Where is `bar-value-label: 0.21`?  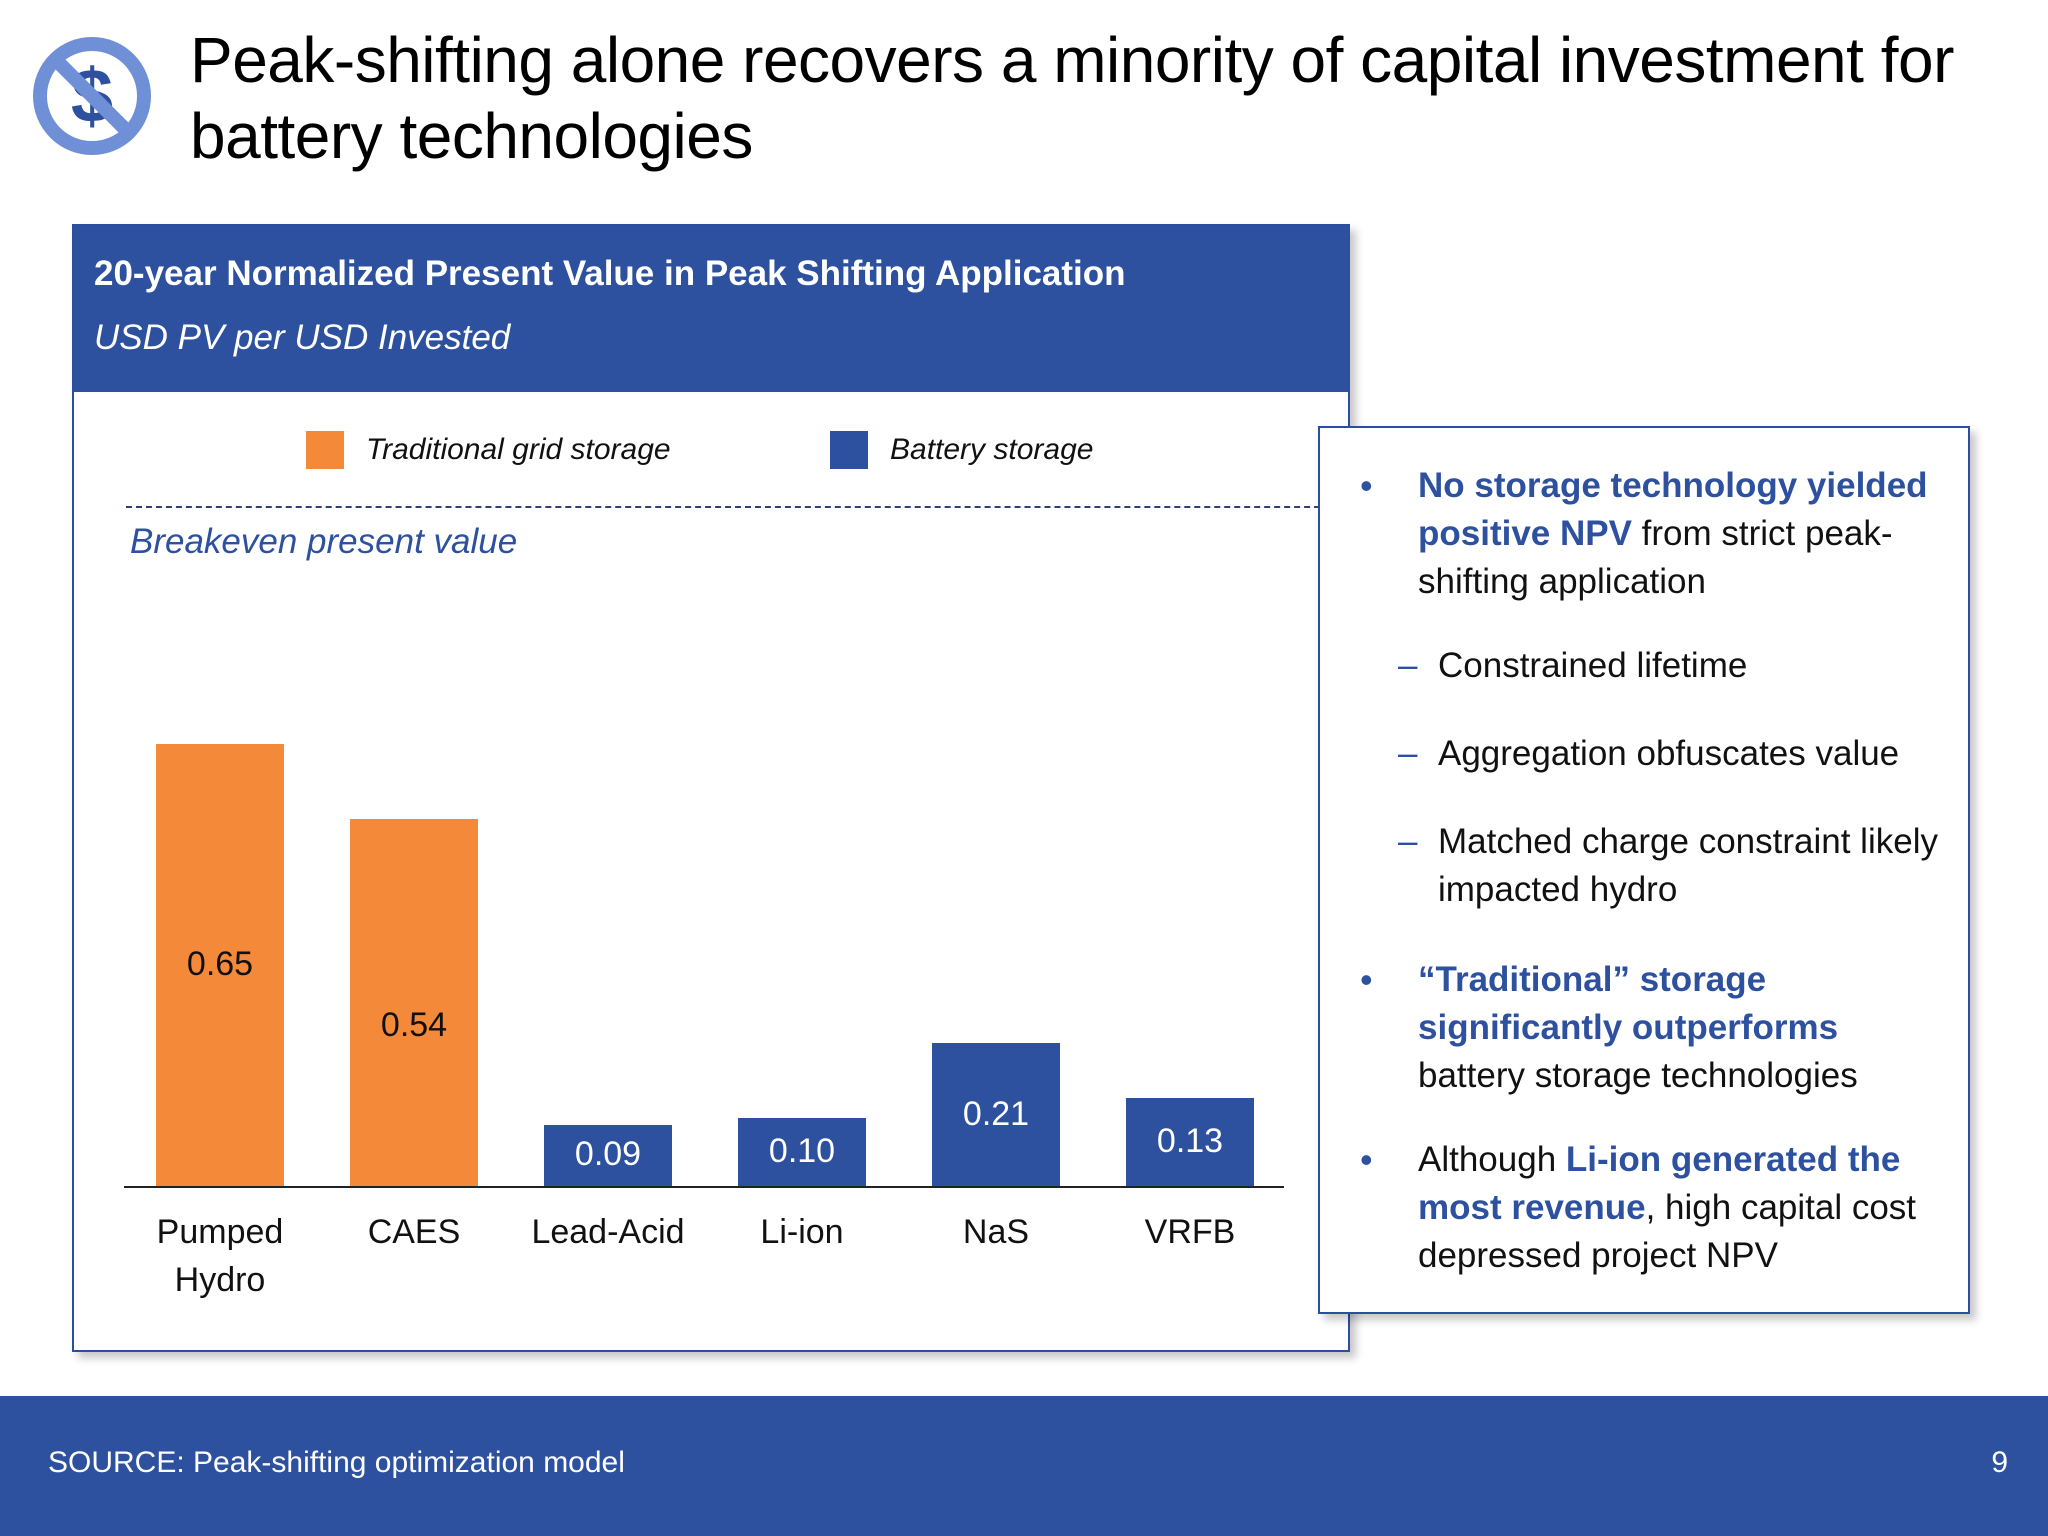
bar-value-label: 0.21 is located at coordinates (996, 1113).